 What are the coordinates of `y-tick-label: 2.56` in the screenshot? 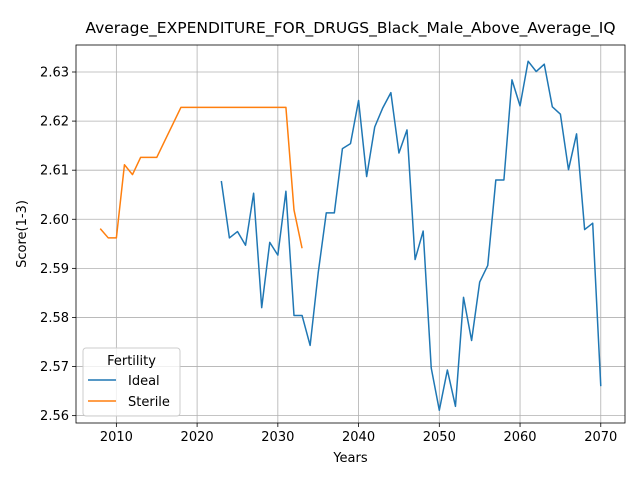 It's located at (54, 416).